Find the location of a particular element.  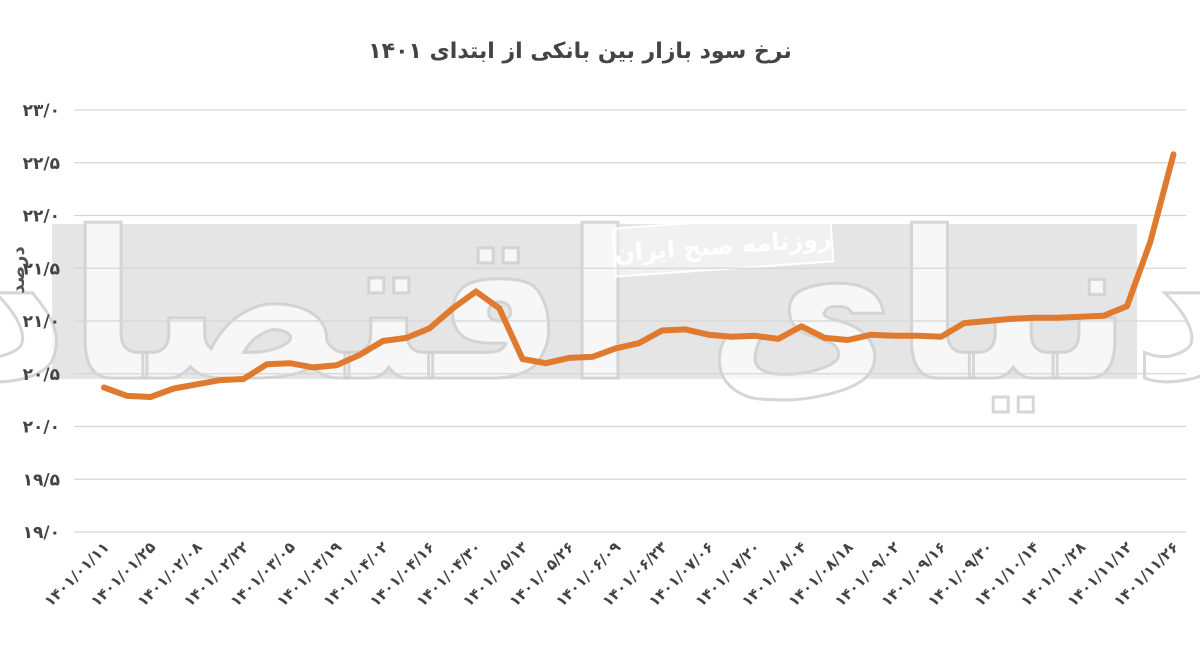

y-tick-label: ۱۹/۵ is located at coordinates (41, 480).